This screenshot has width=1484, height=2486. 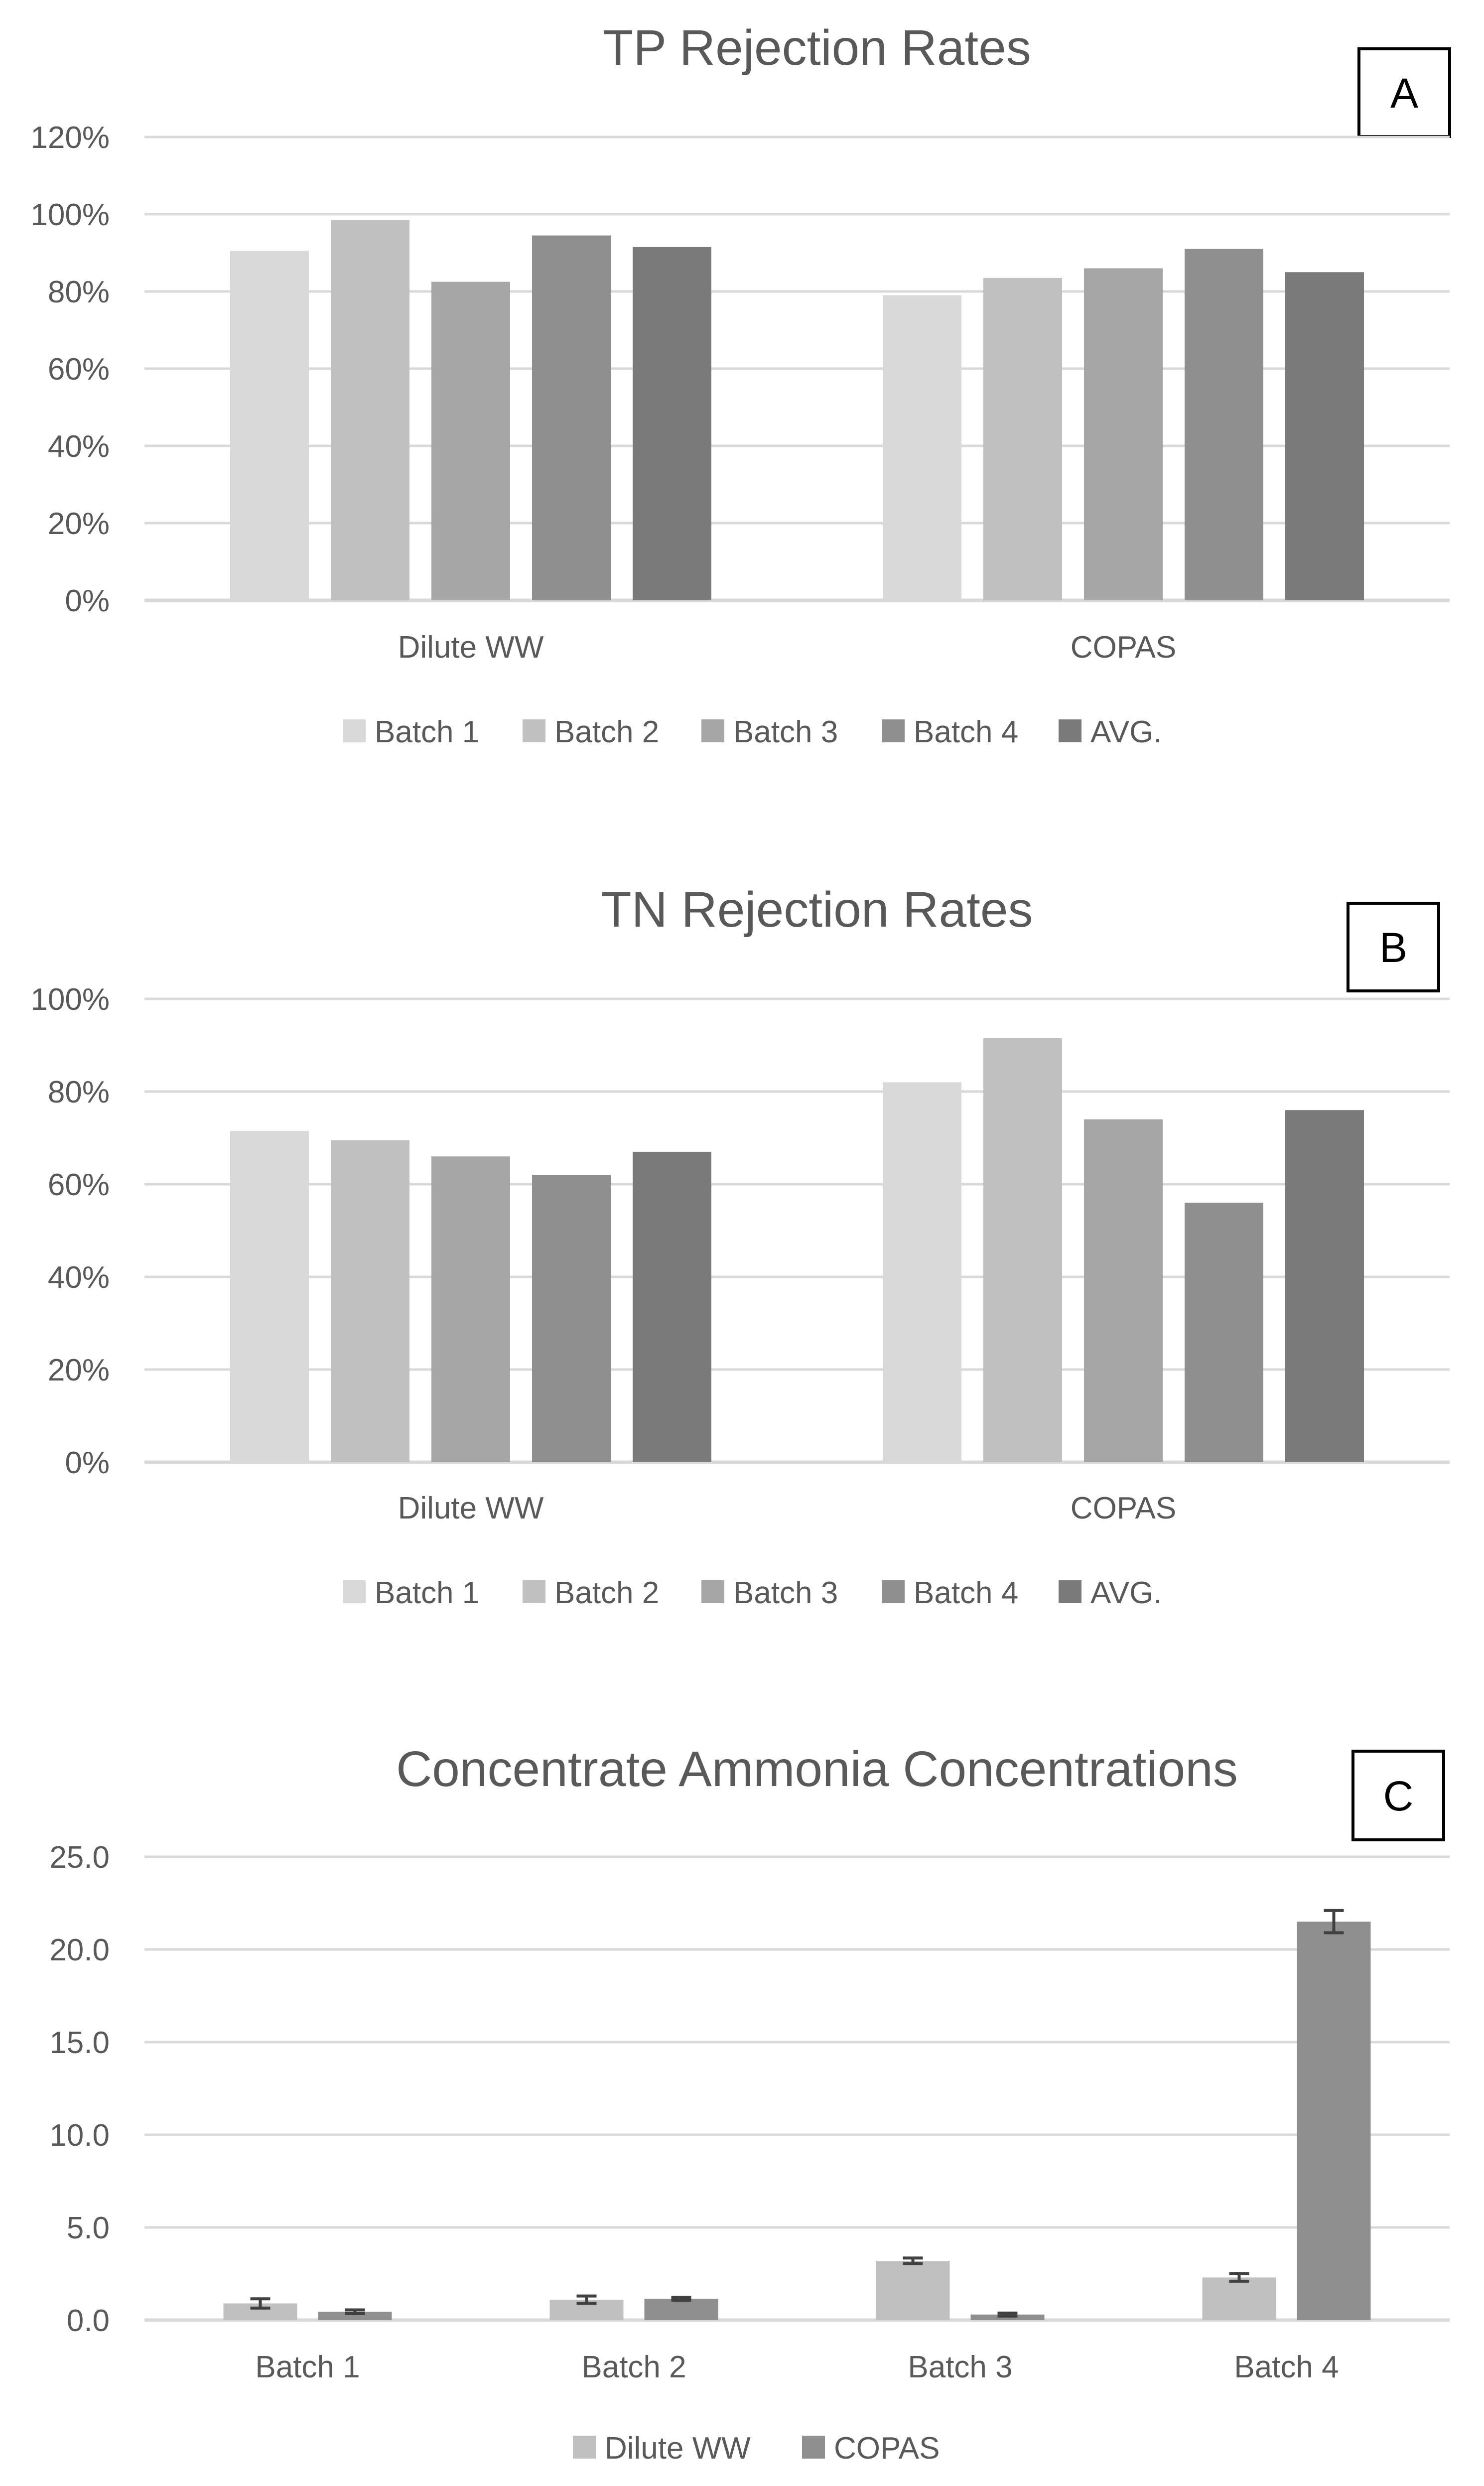 I want to click on y-tick-label: 0.0, so click(x=88, y=2321).